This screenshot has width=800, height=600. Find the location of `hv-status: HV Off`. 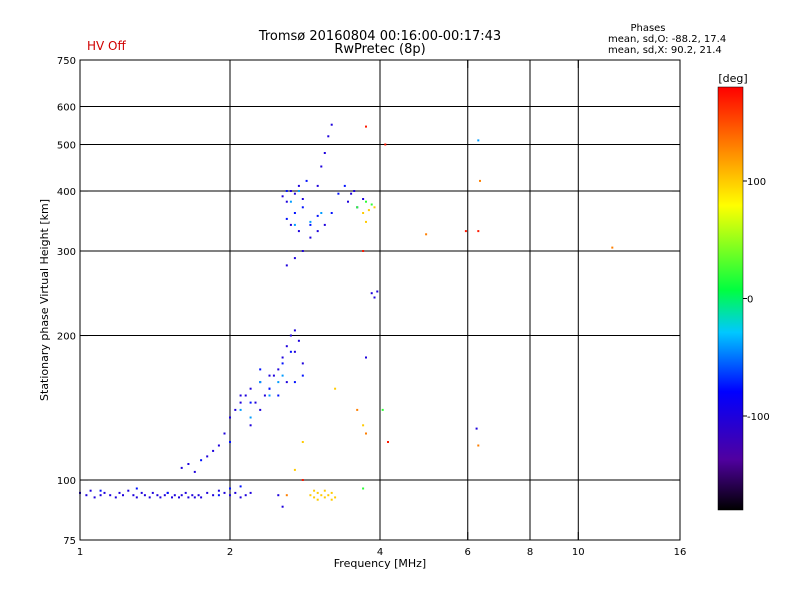

hv-status: HV Off is located at coordinates (106, 46).